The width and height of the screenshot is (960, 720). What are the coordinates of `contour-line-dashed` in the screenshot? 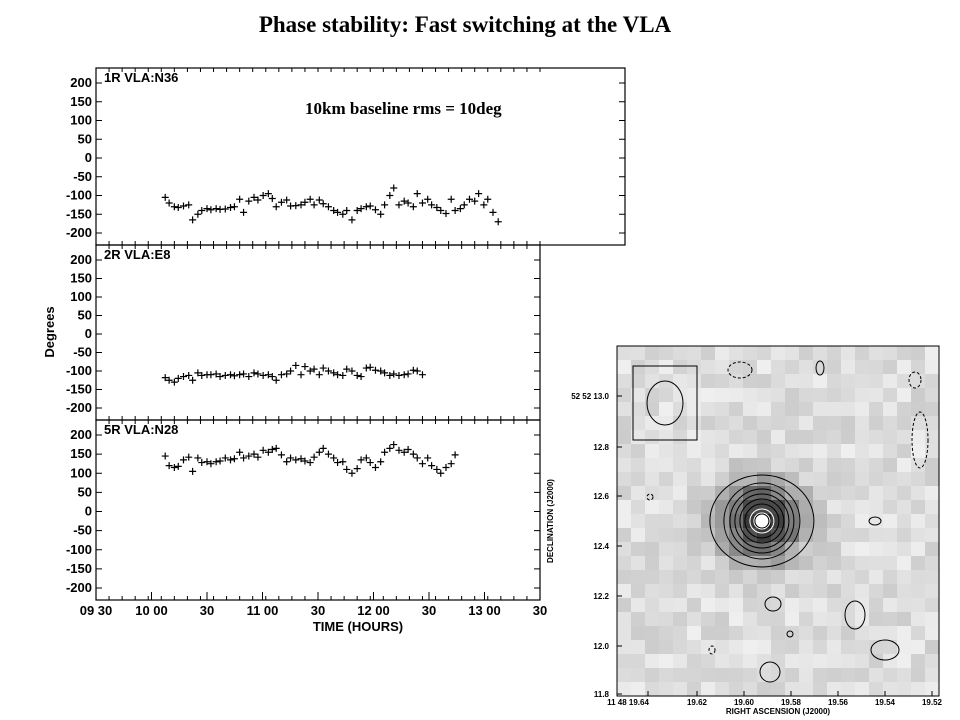 It's located at (915, 380).